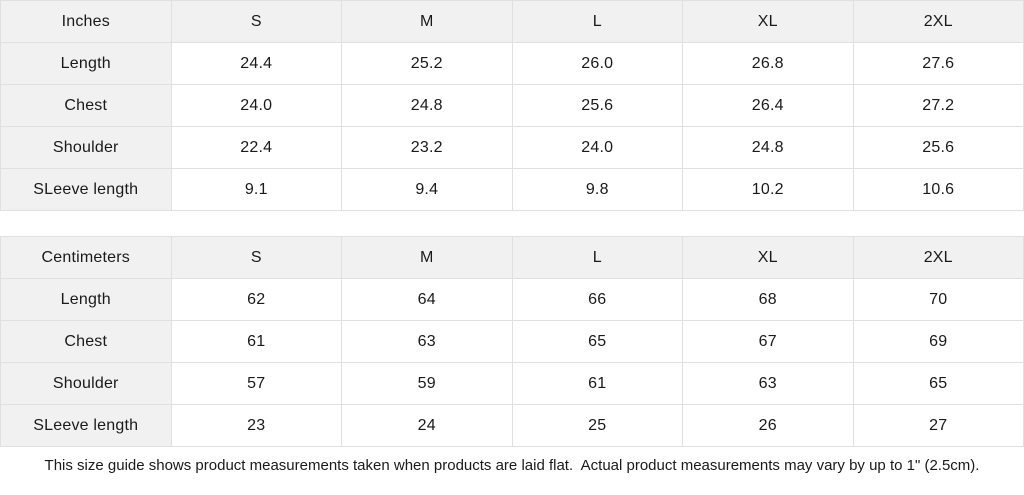 Image resolution: width=1024 pixels, height=495 pixels. Describe the element at coordinates (256, 189) in the screenshot. I see `measurement-value-cell: 9.1` at that location.